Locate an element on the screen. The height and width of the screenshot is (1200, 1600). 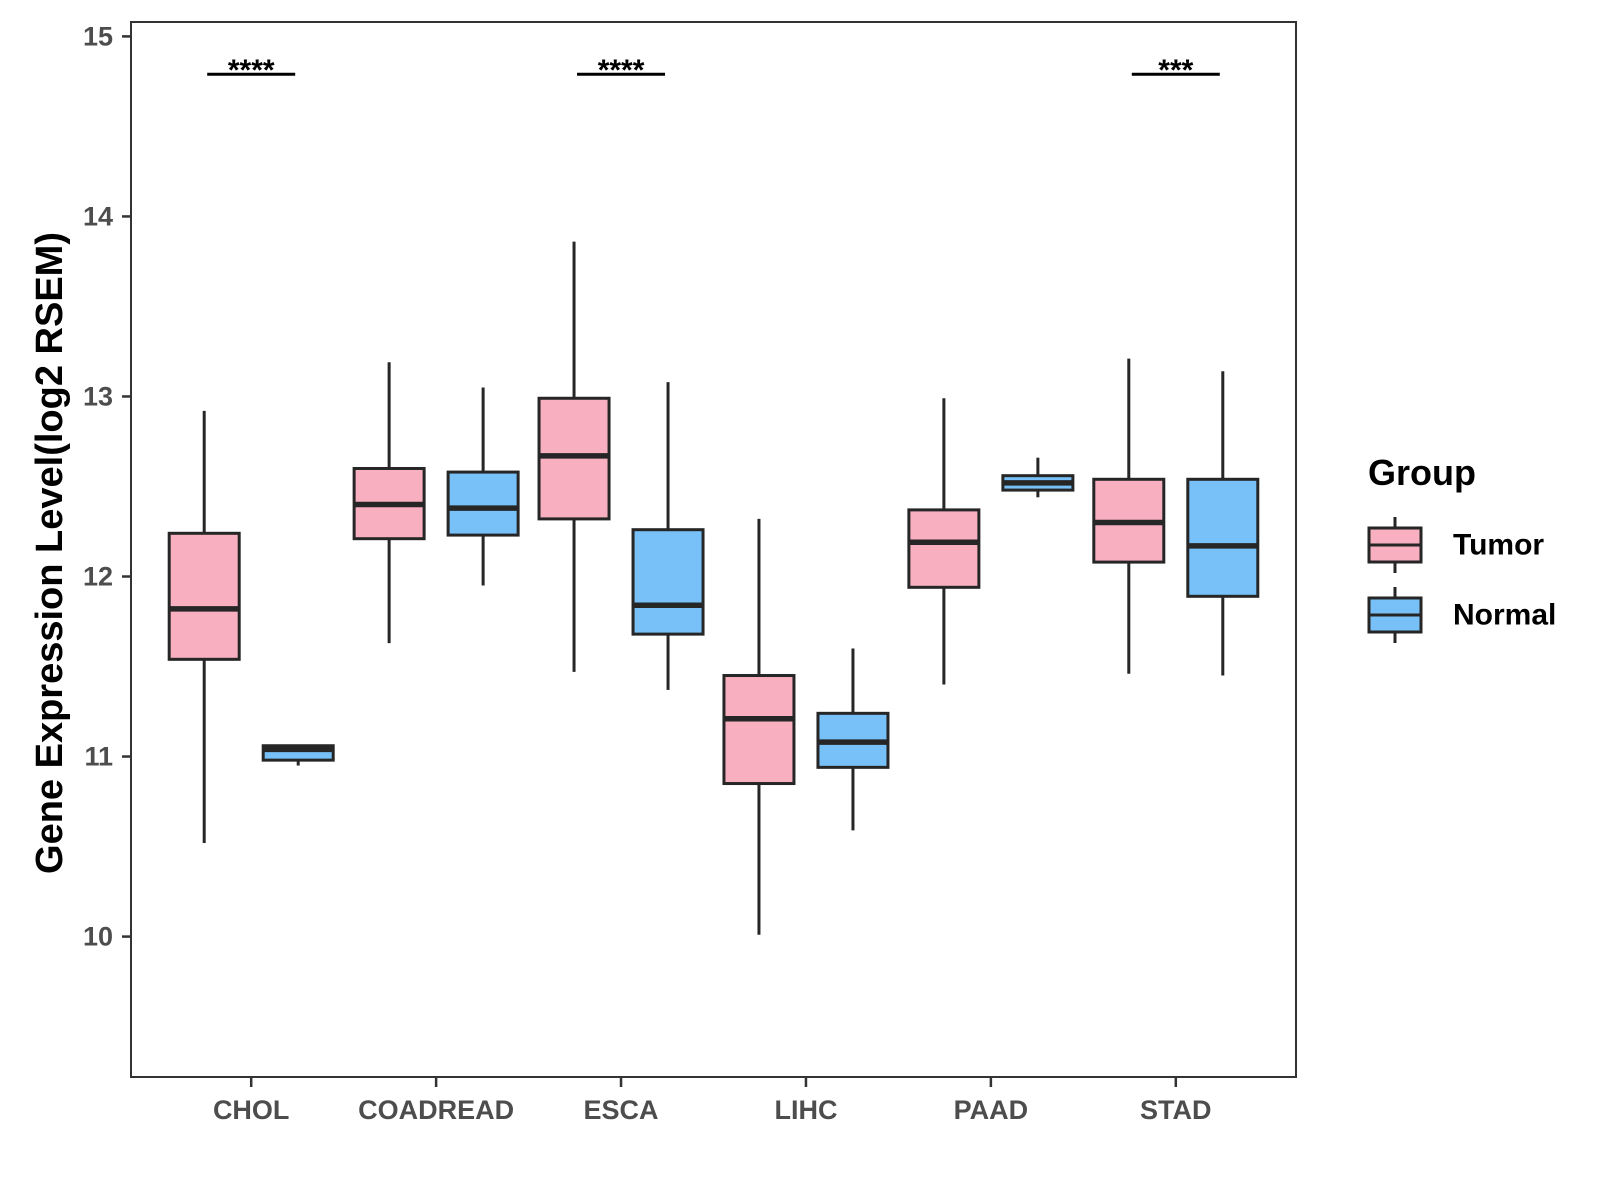
y-tick-label: 13 is located at coordinates (98, 396).